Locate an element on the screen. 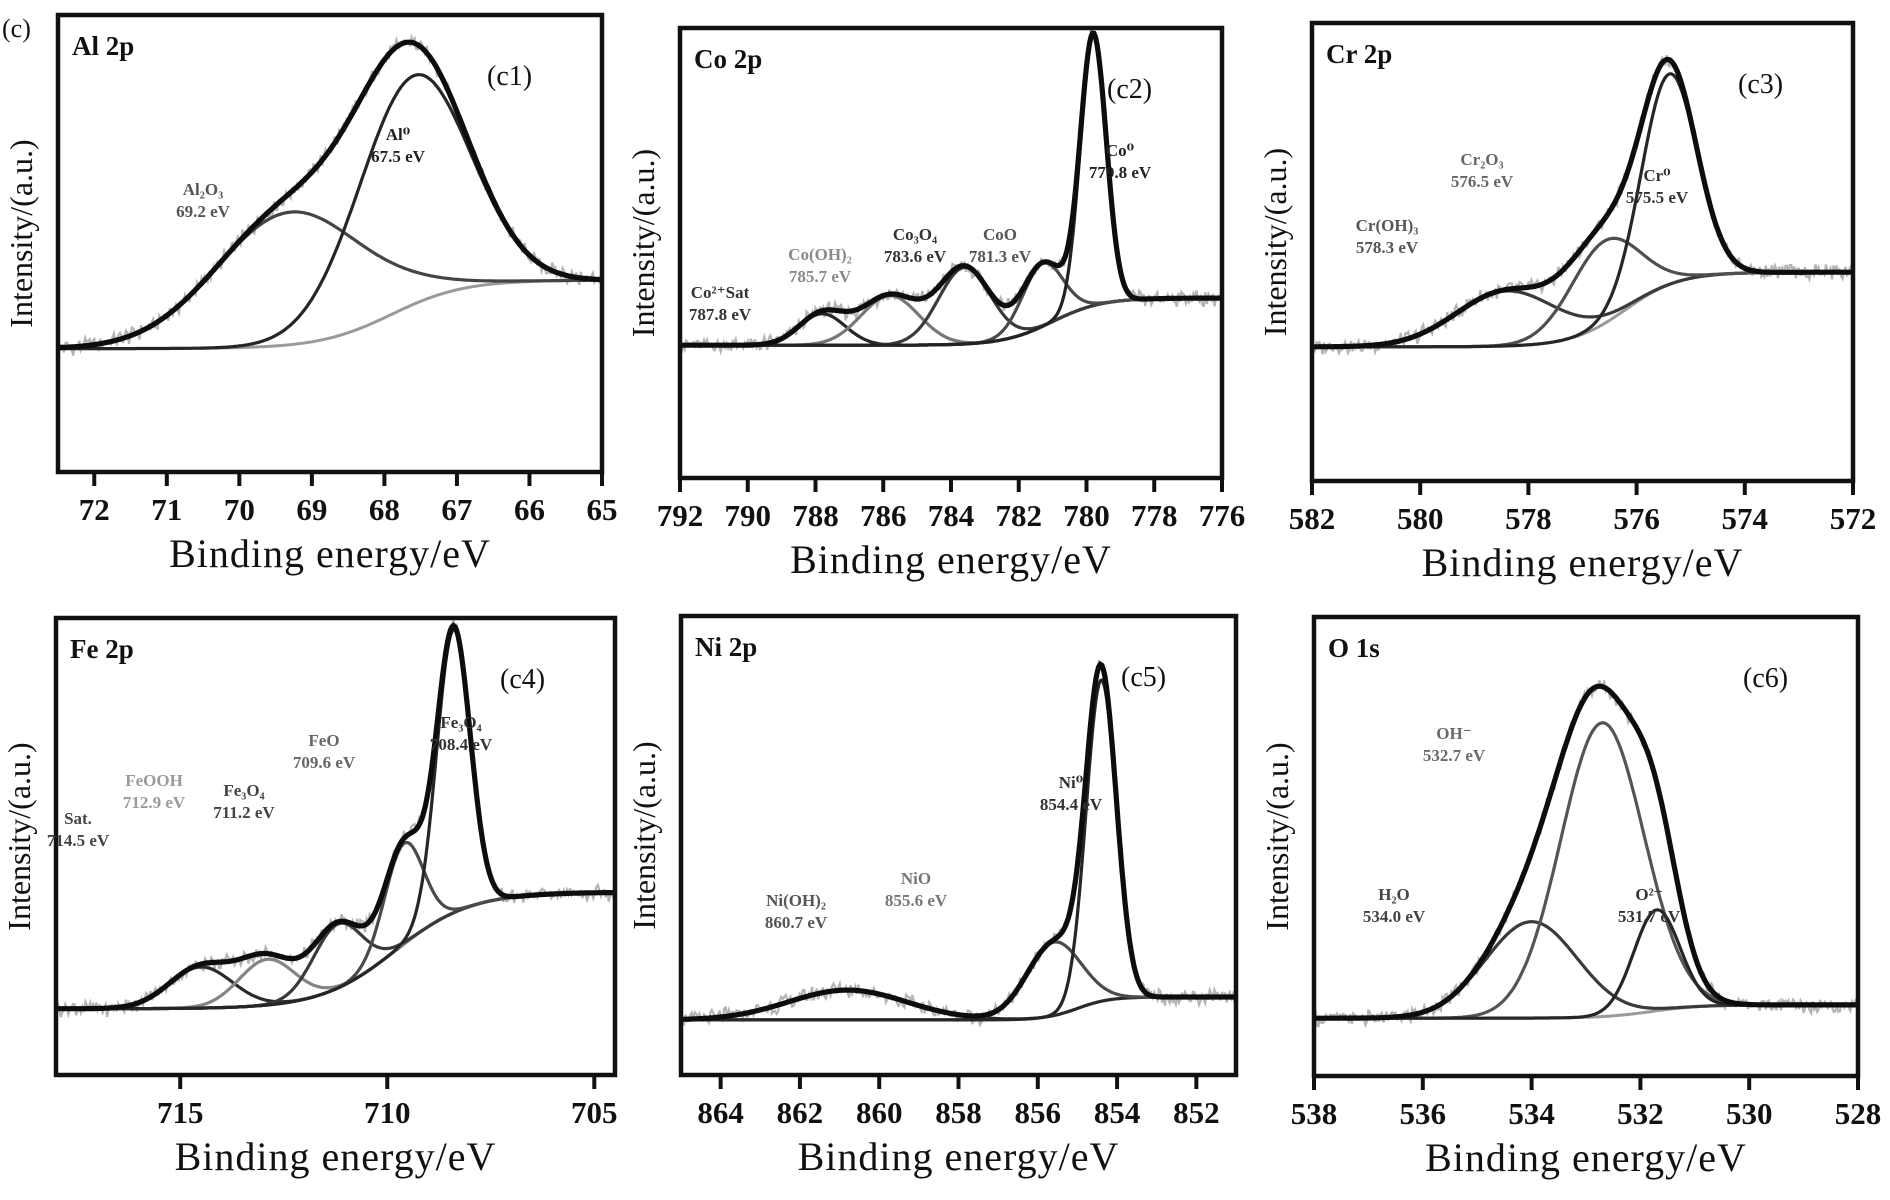  x-tick-label: 71 is located at coordinates (166, 509).